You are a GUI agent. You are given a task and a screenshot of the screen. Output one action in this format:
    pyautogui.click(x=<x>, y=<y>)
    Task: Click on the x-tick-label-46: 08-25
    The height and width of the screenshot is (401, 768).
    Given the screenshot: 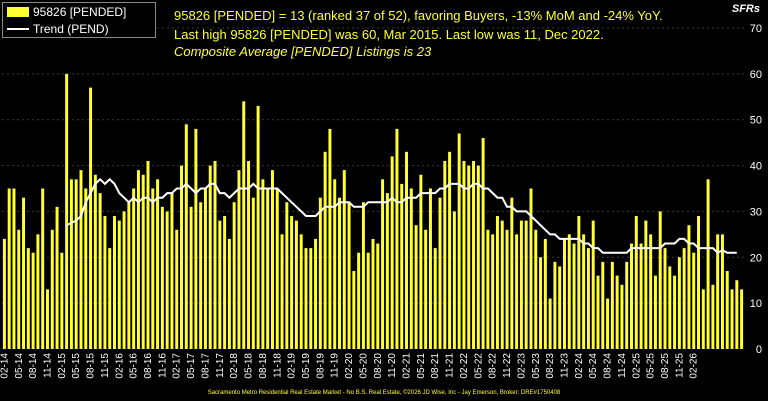 What is the action you would take?
    pyautogui.click(x=665, y=366)
    